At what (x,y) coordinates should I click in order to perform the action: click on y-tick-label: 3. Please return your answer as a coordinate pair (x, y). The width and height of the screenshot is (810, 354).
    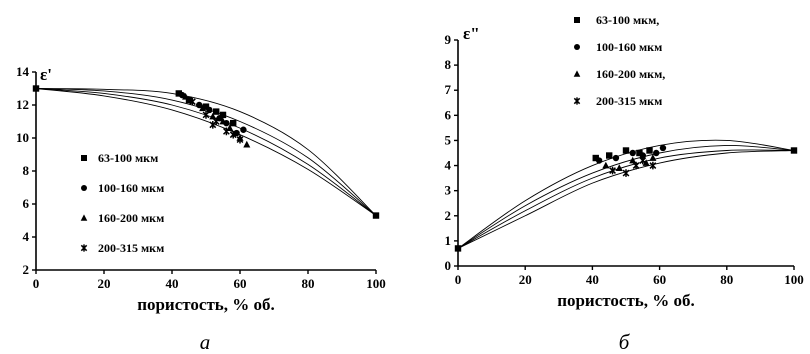
    Looking at the image, I should click on (448, 190).